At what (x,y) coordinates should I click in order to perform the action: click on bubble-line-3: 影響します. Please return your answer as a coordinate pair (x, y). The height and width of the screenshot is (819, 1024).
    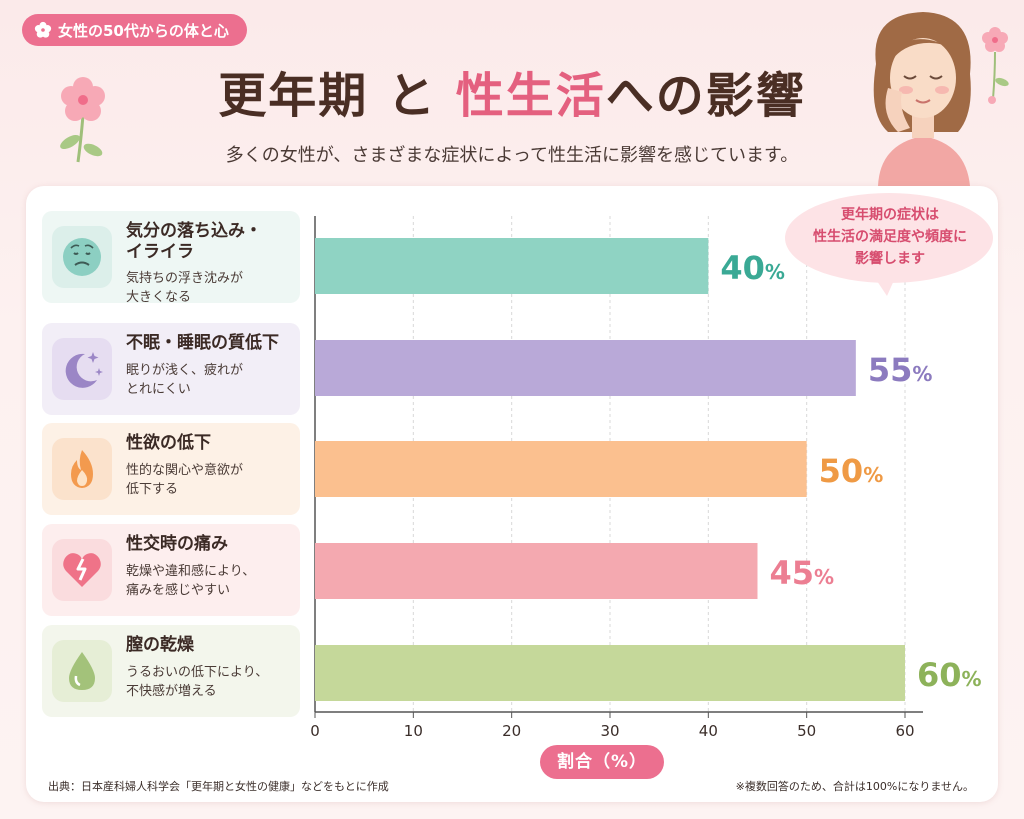
    Looking at the image, I should click on (890, 259).